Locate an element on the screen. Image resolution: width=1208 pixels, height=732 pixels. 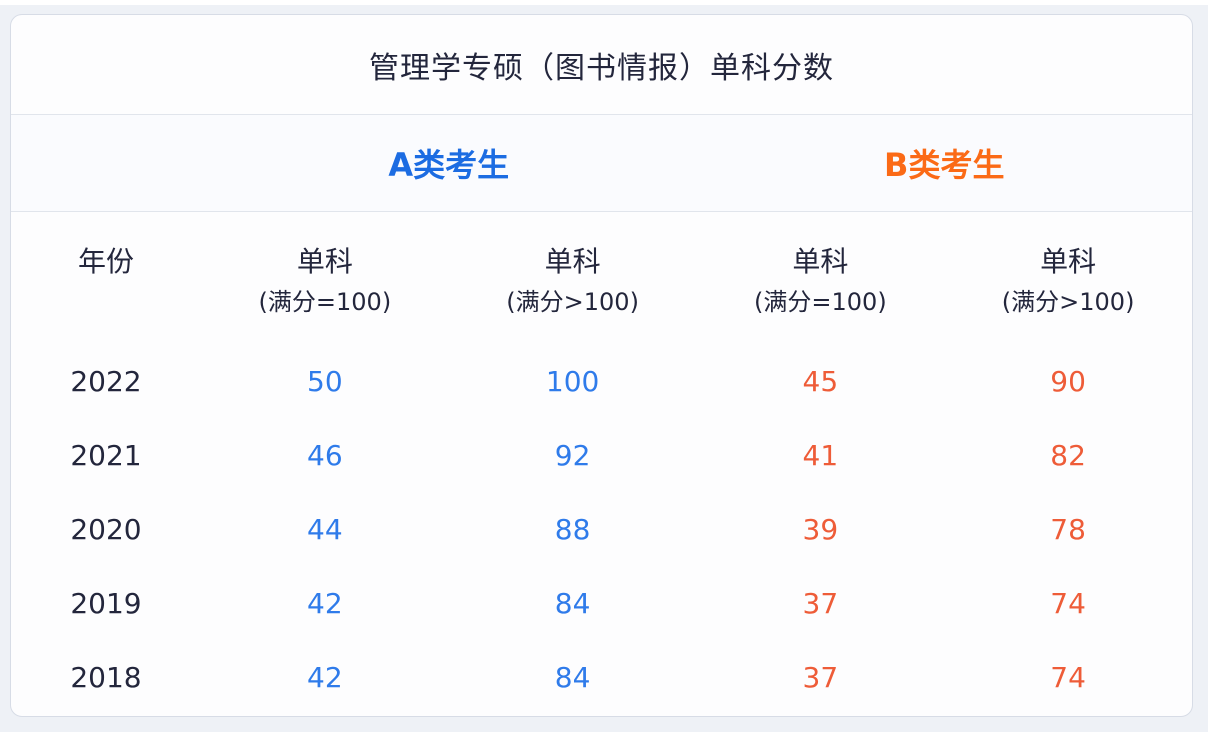
year-cell: 2020 is located at coordinates (106, 529).